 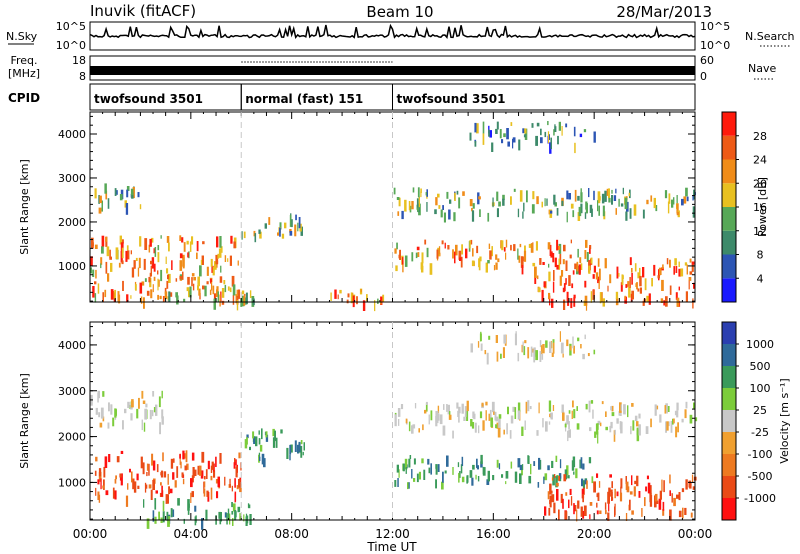 I want to click on colorbar-tick-label: 1000, so click(x=760, y=344).